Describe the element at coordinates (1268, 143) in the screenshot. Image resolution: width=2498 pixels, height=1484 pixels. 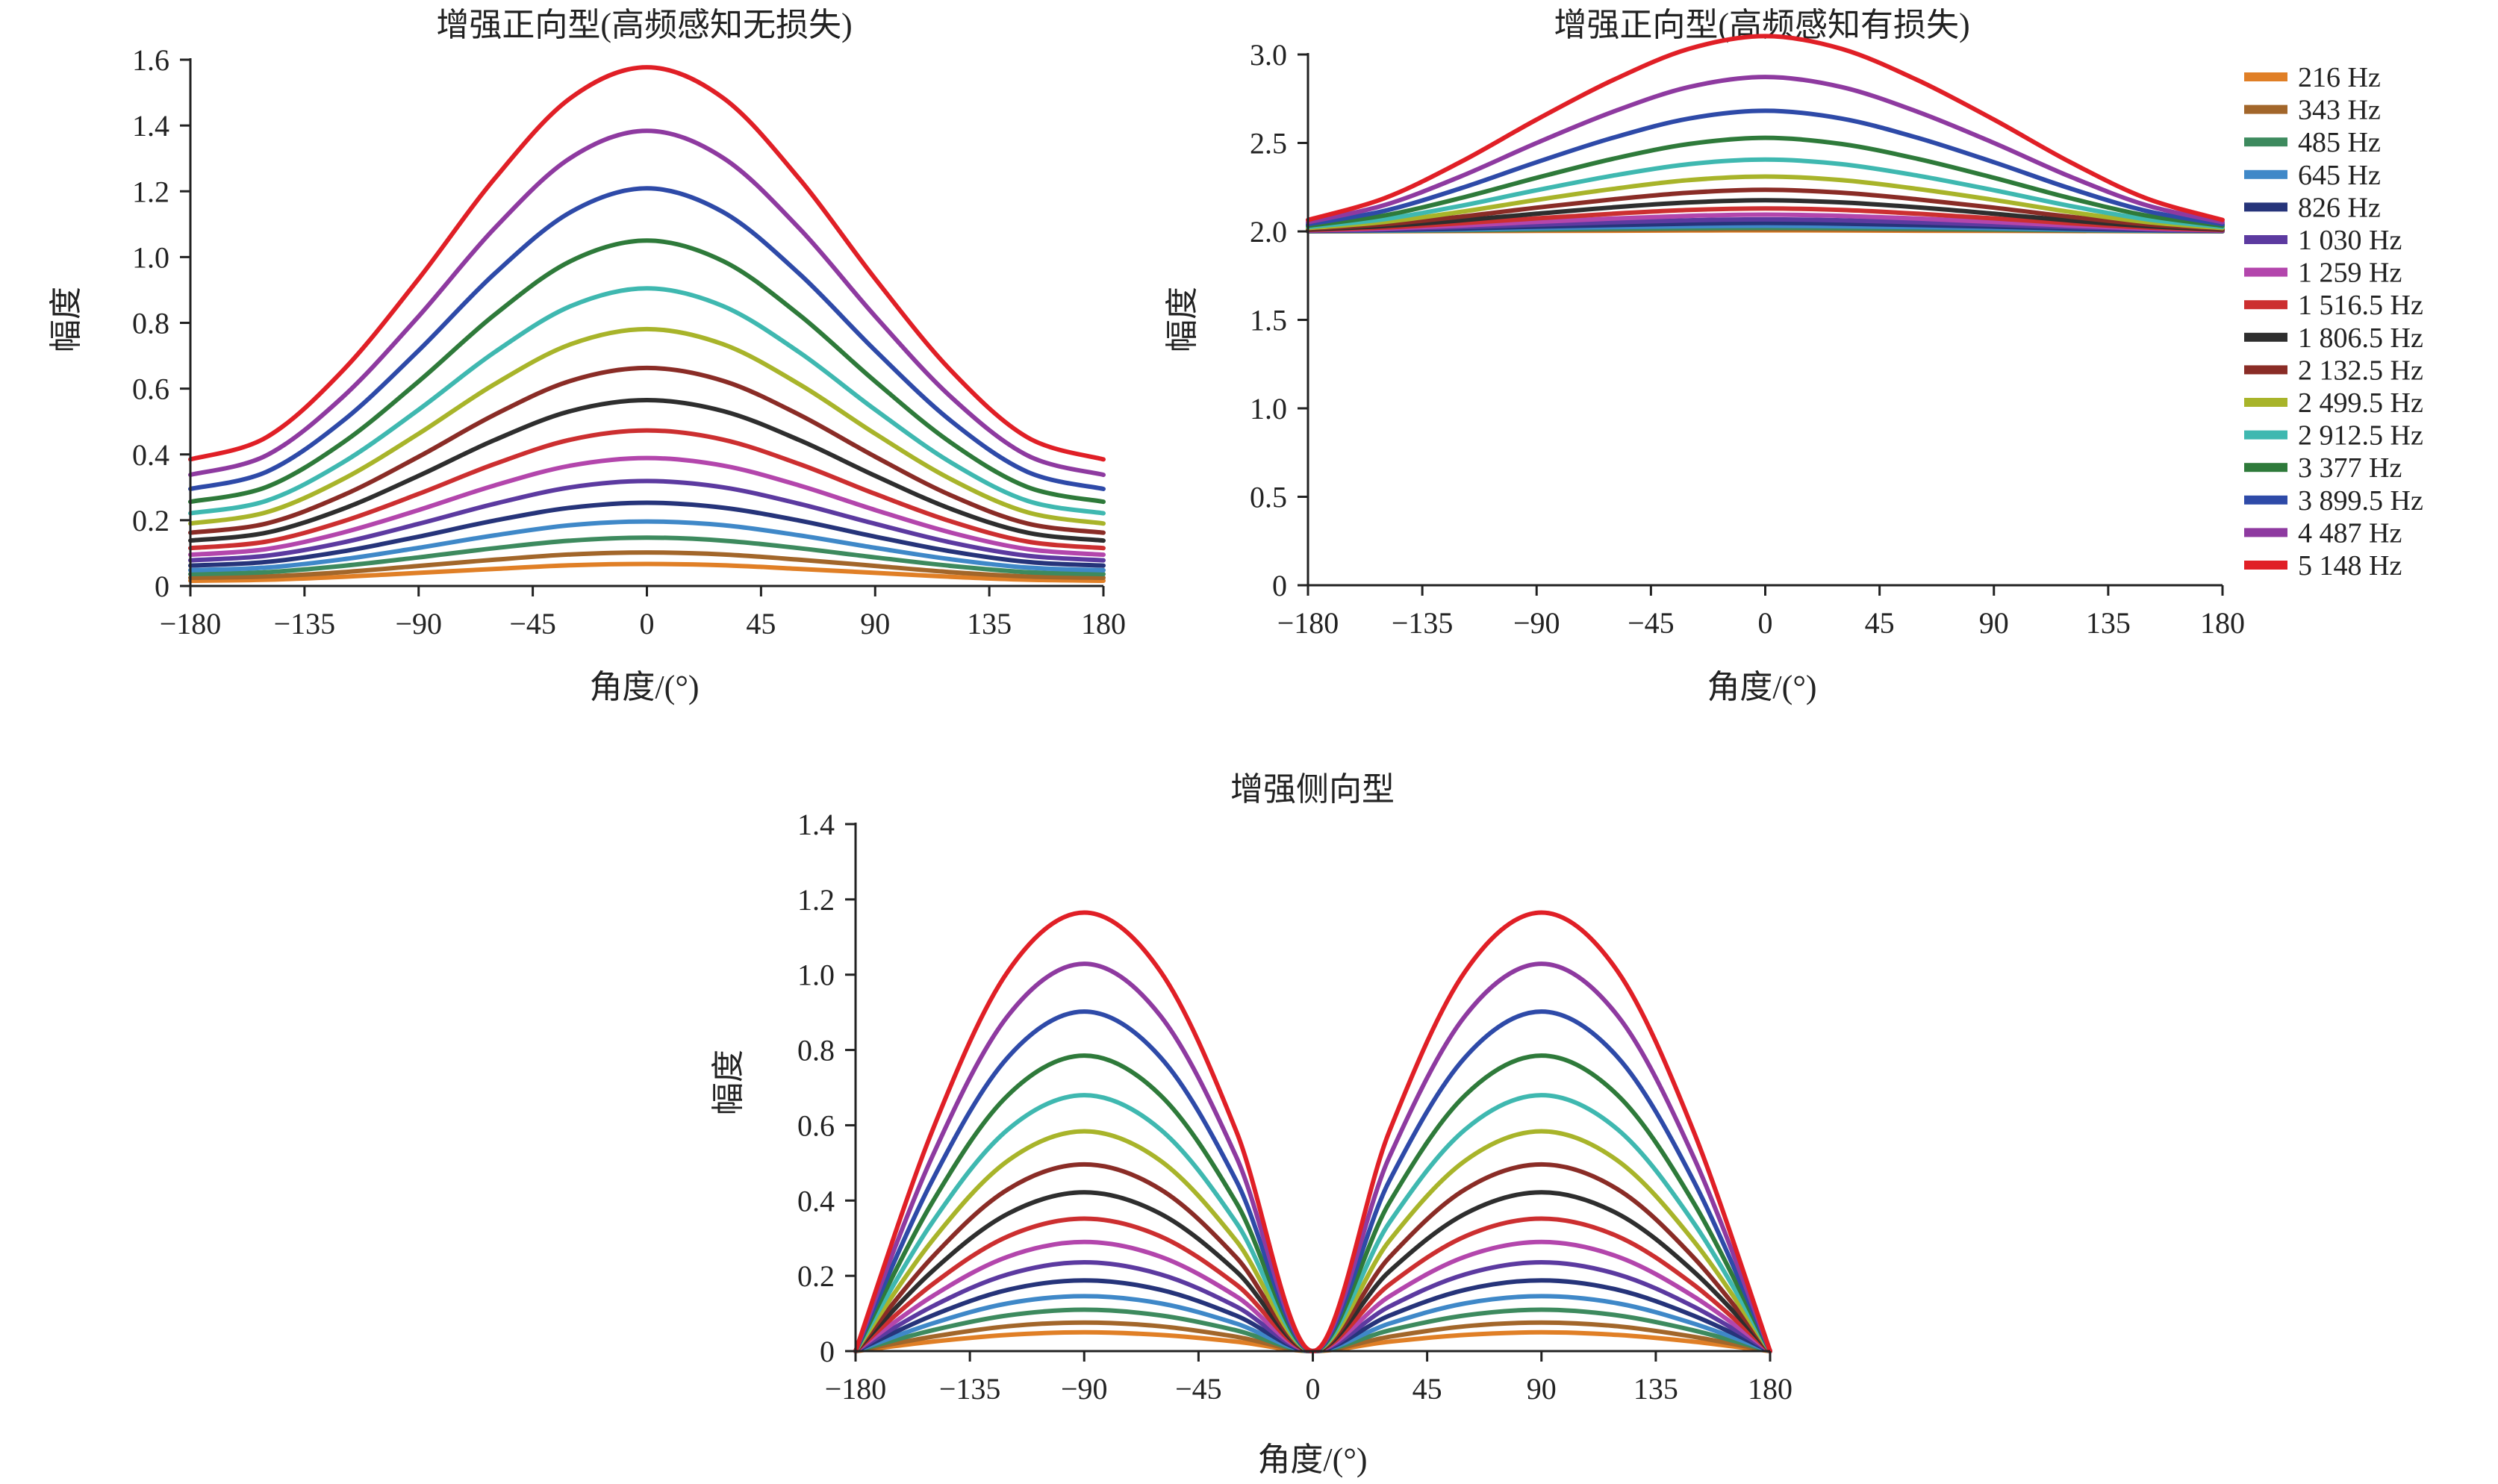
I see `y-tick-label: 2.5` at that location.